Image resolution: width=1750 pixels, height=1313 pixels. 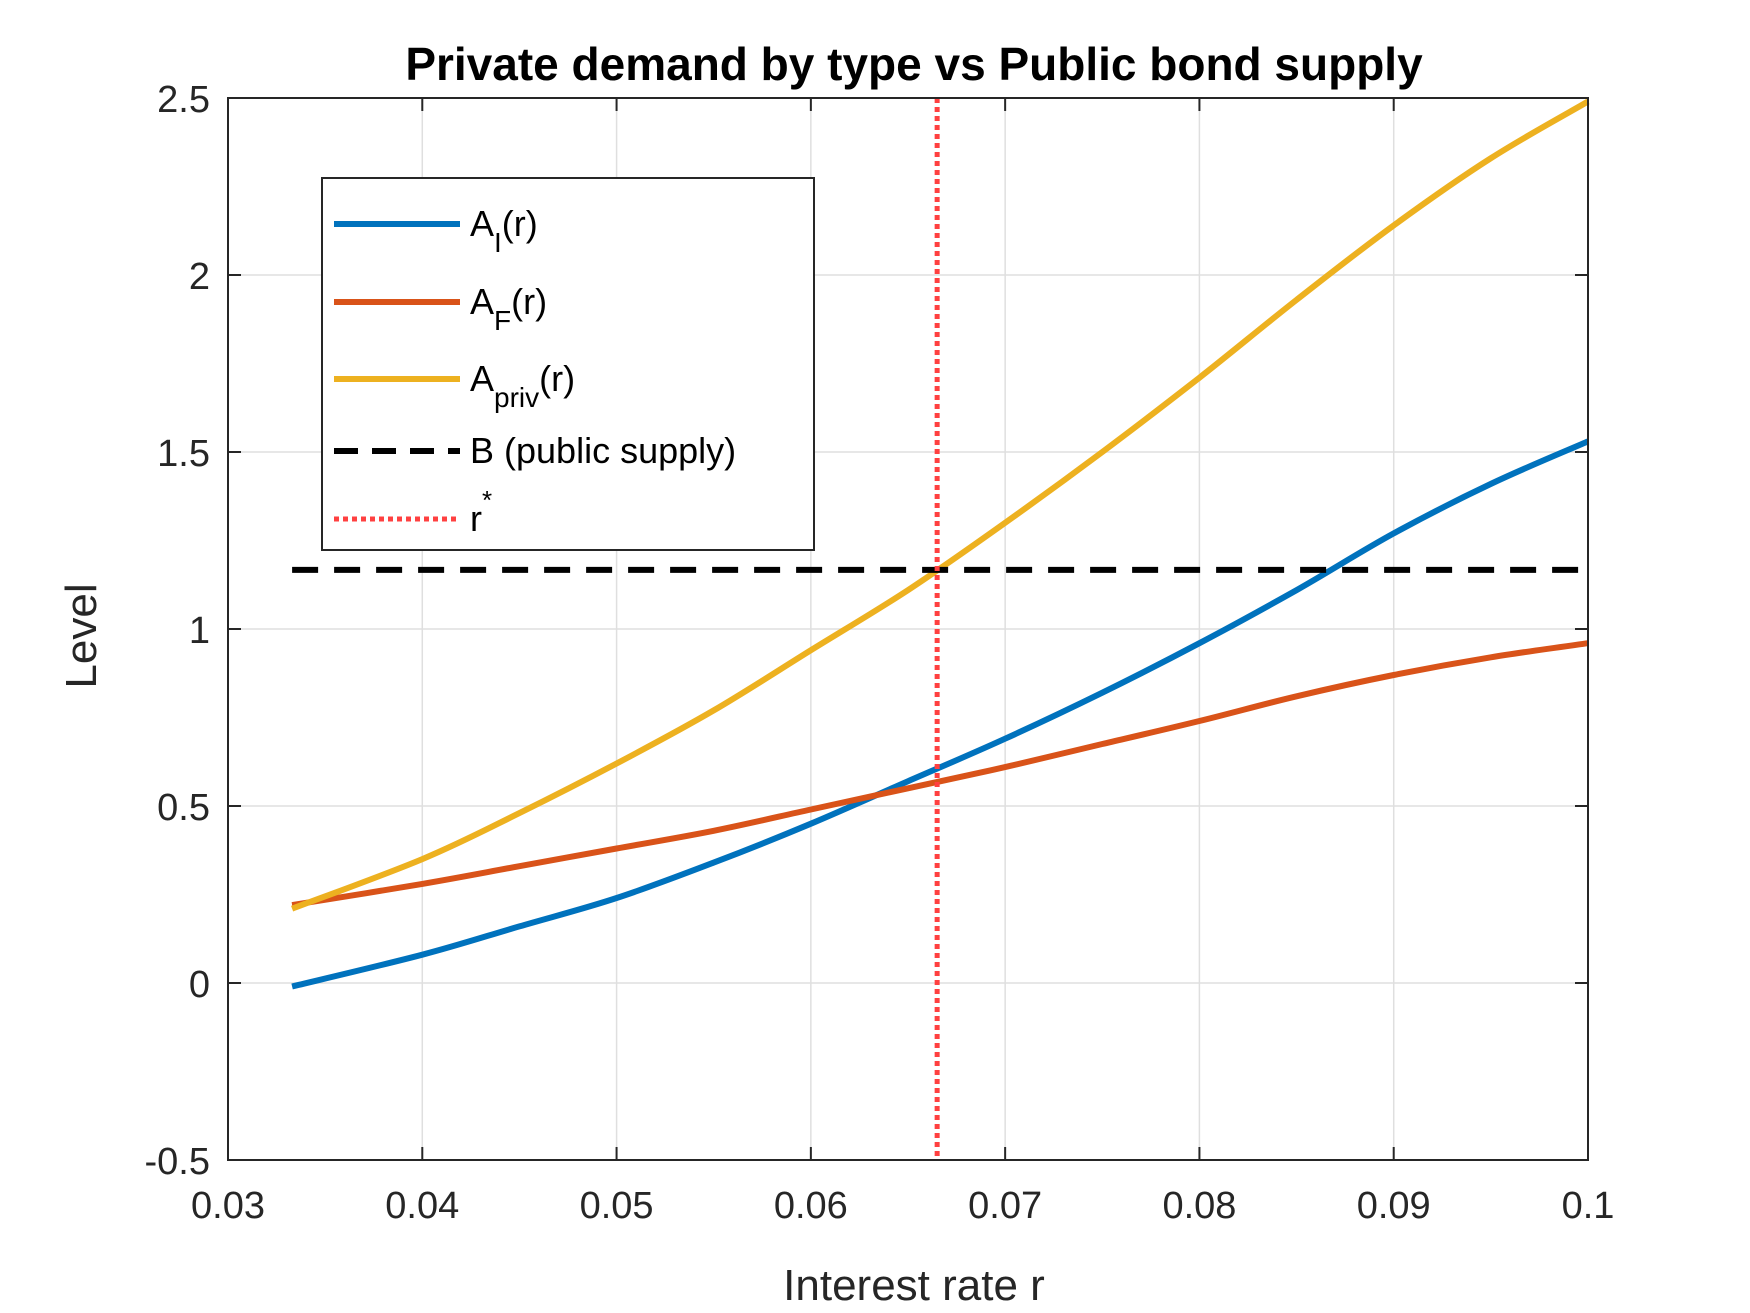 What do you see at coordinates (199, 277) in the screenshot?
I see `y-tick-label-5: 2` at bounding box center [199, 277].